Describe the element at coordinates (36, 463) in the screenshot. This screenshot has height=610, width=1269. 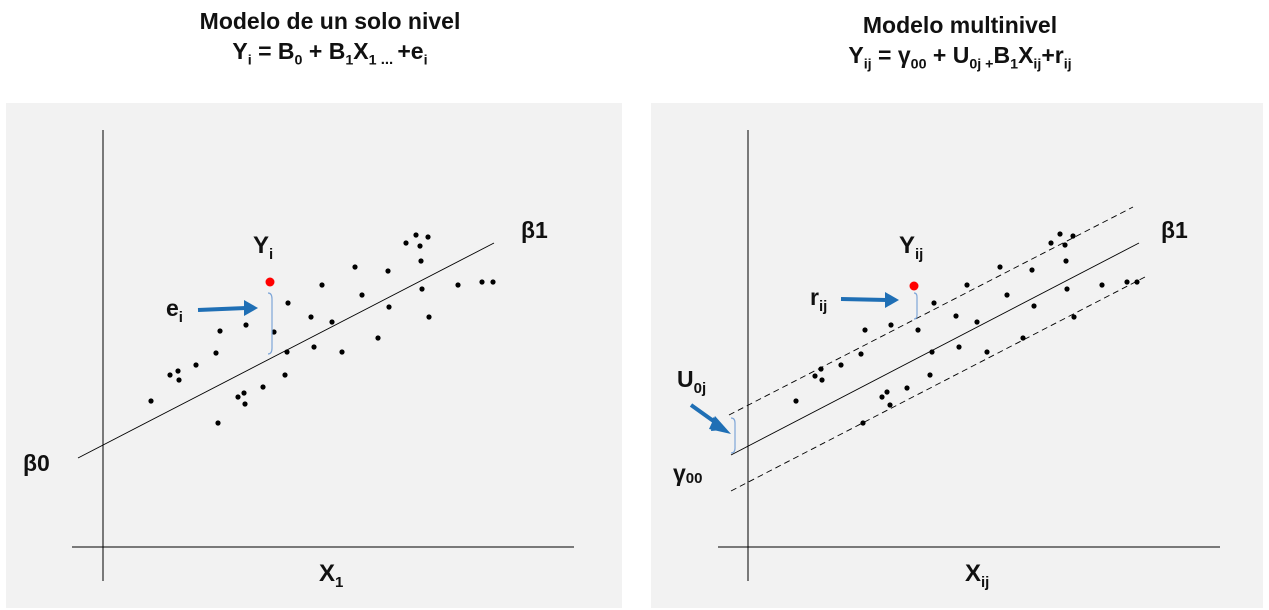
I see `left-beta0-label: β0` at that location.